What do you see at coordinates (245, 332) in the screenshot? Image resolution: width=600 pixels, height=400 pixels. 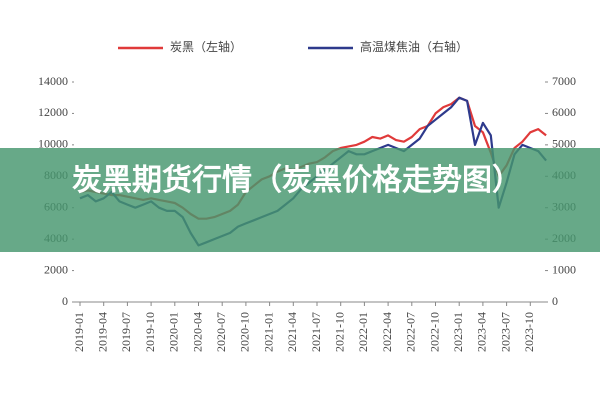 I see `x-tick-label: 2020-10` at bounding box center [245, 332].